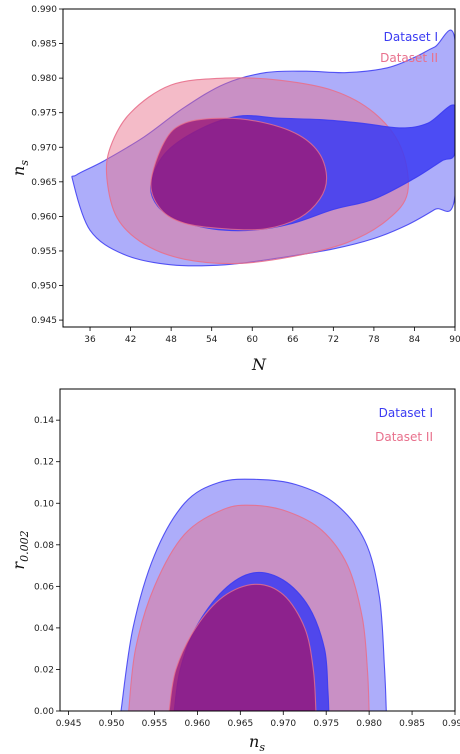  Describe the element at coordinates (369, 724) in the screenshot. I see `x-tick-label: 0.980` at that location.